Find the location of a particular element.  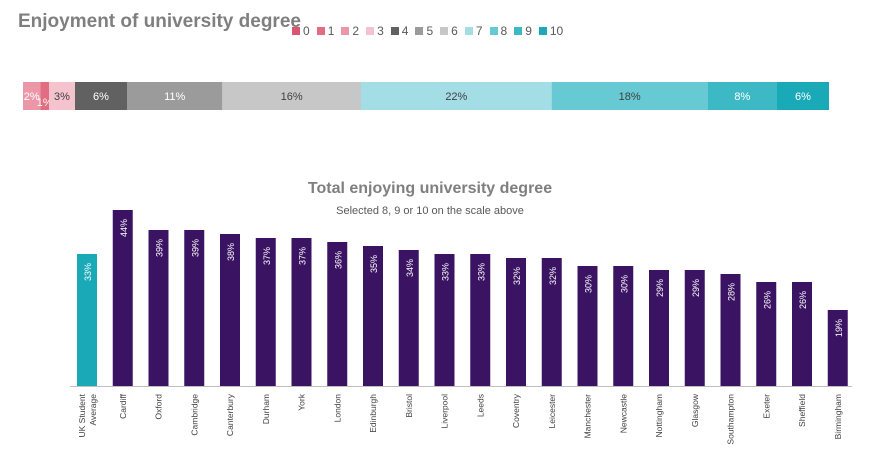

bar-southampton is located at coordinates (730, 330).